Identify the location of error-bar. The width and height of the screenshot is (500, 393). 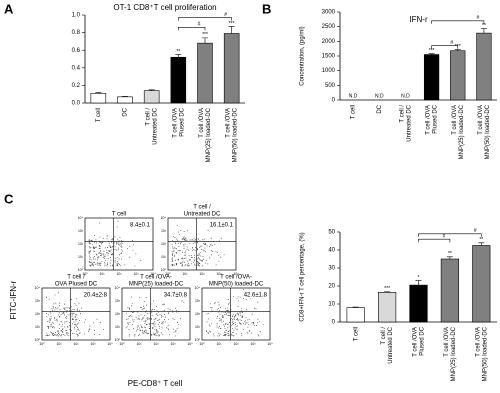
(98, 93).